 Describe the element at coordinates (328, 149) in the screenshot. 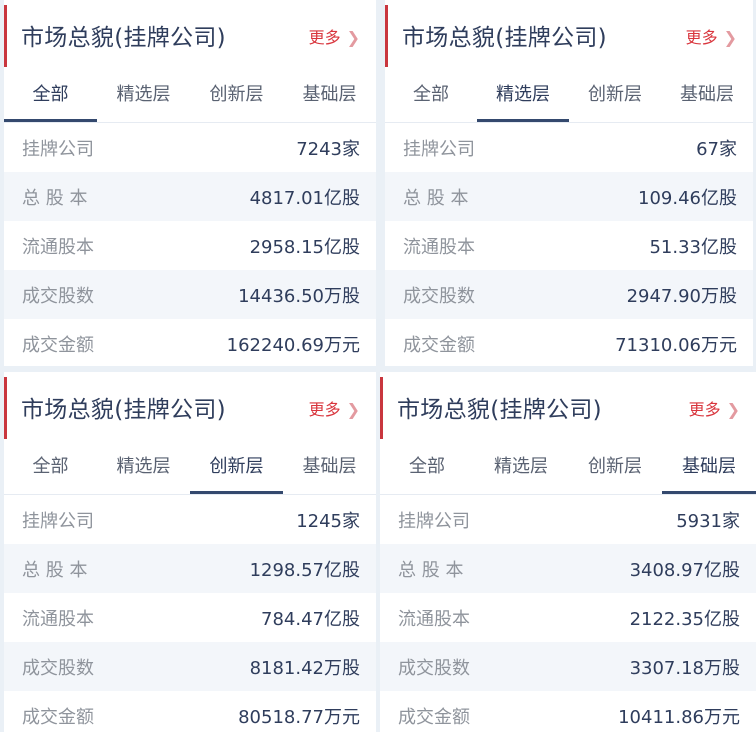

I see `row-value: 7243家` at that location.